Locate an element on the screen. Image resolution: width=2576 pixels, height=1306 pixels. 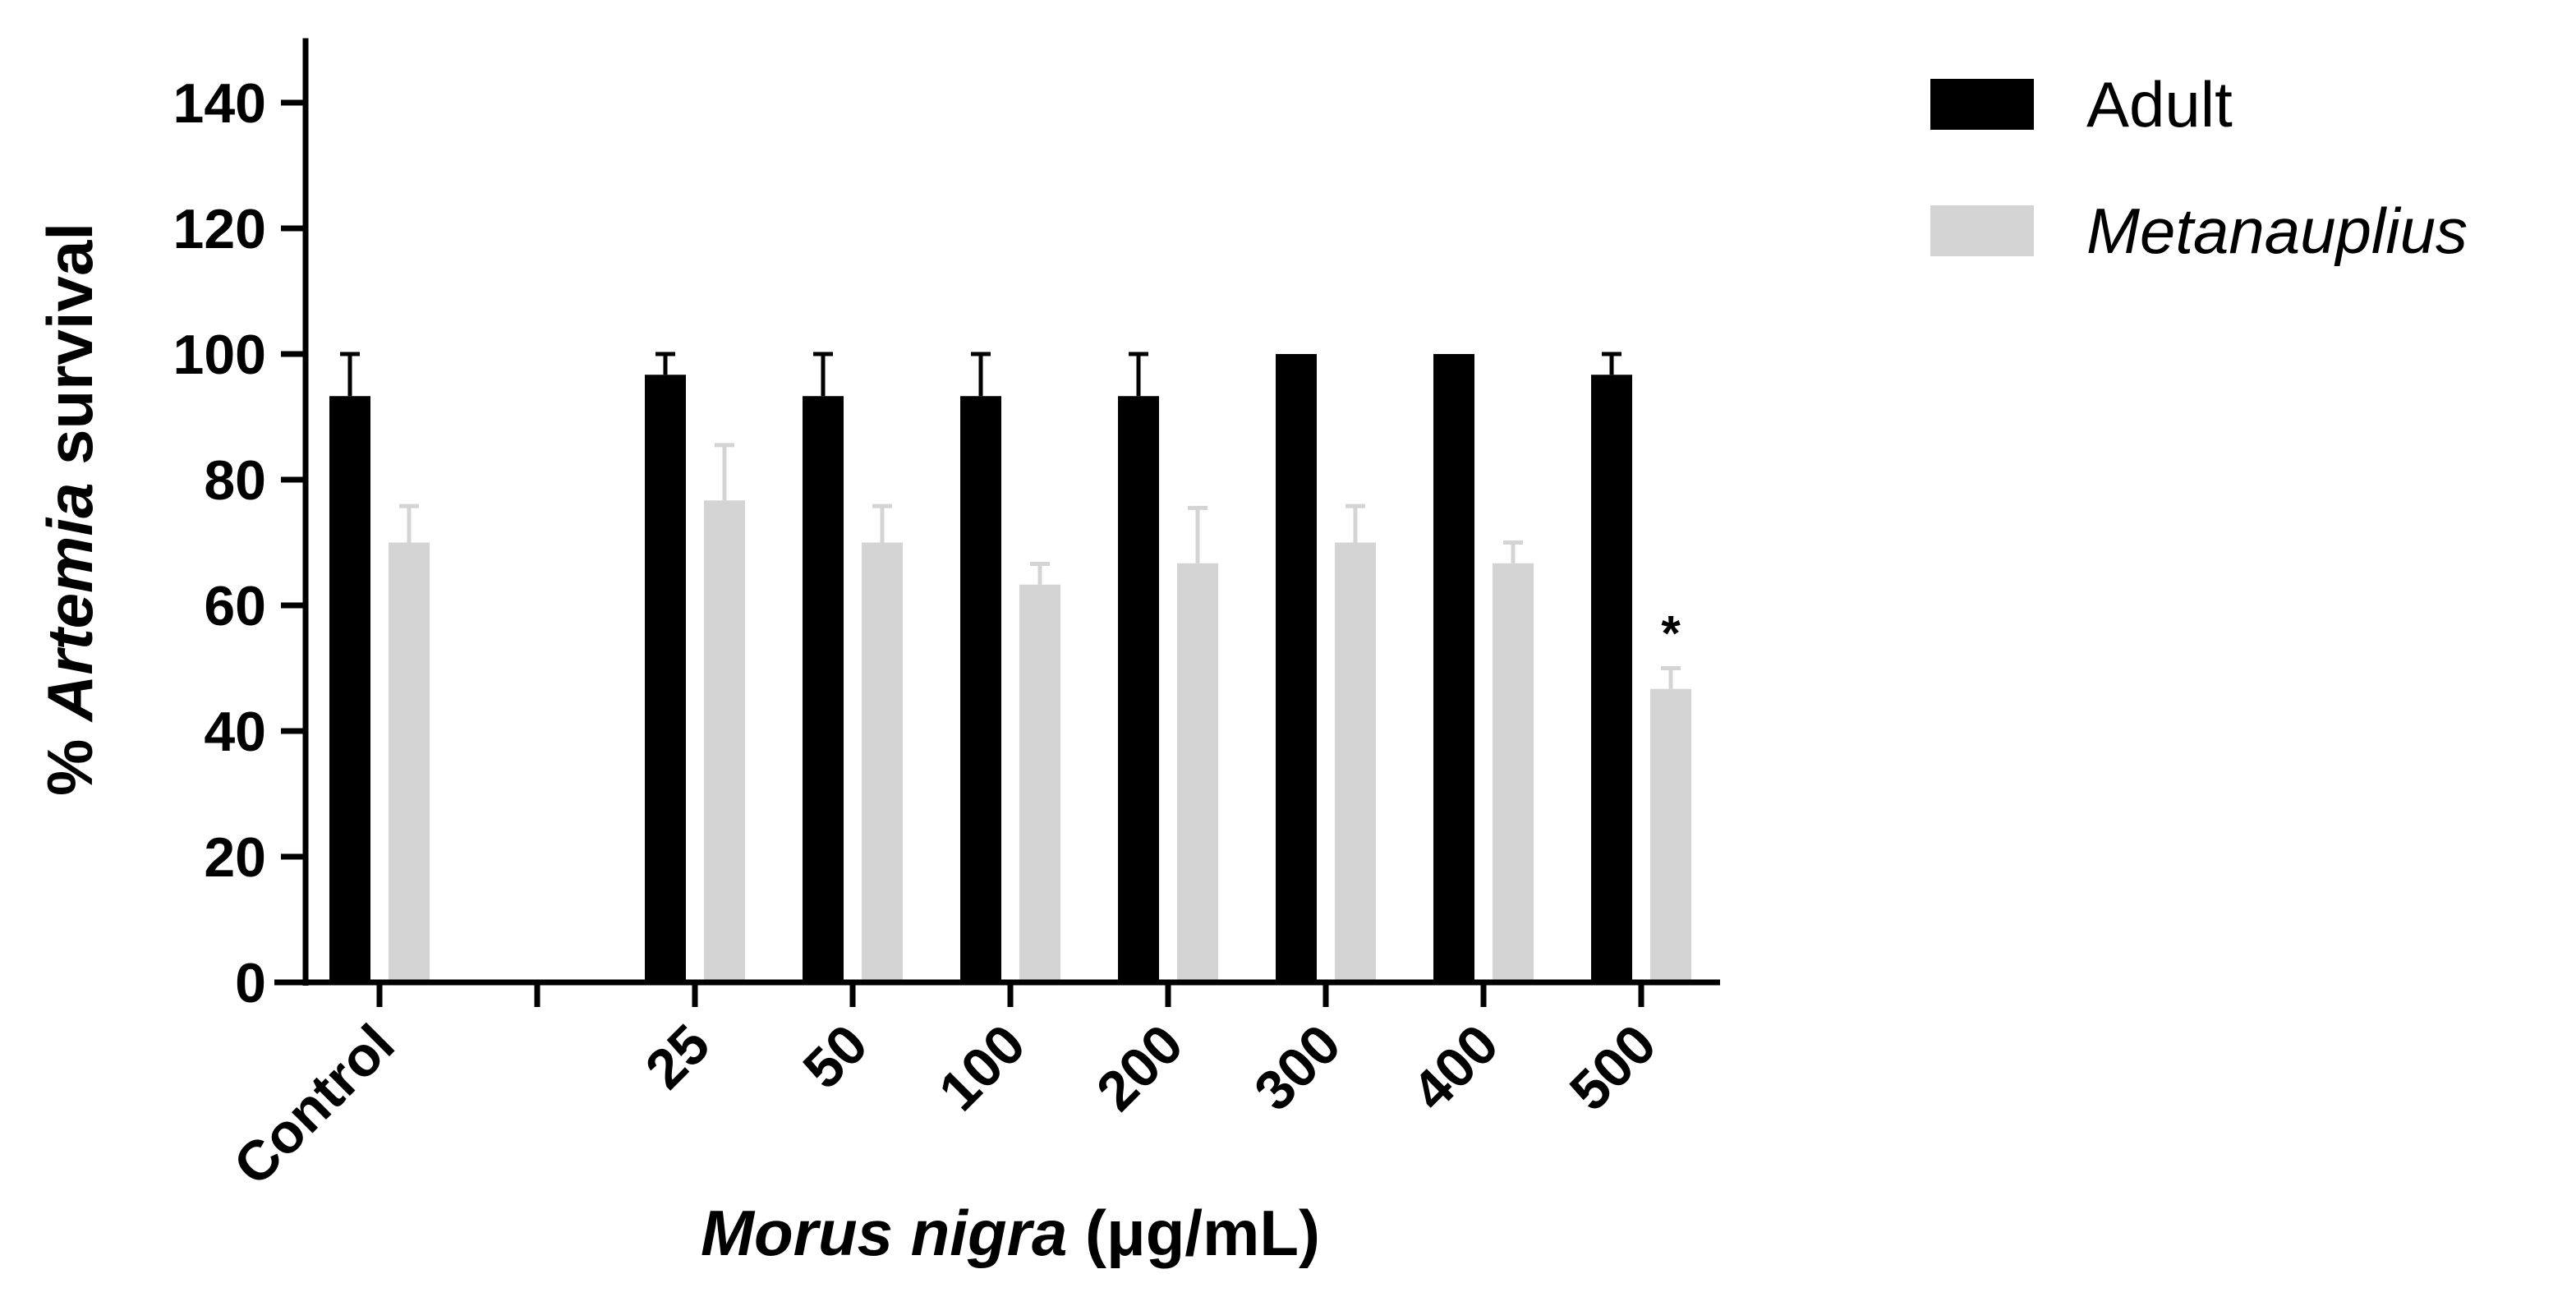
x-tick-label: 200 is located at coordinates (1140, 1068).